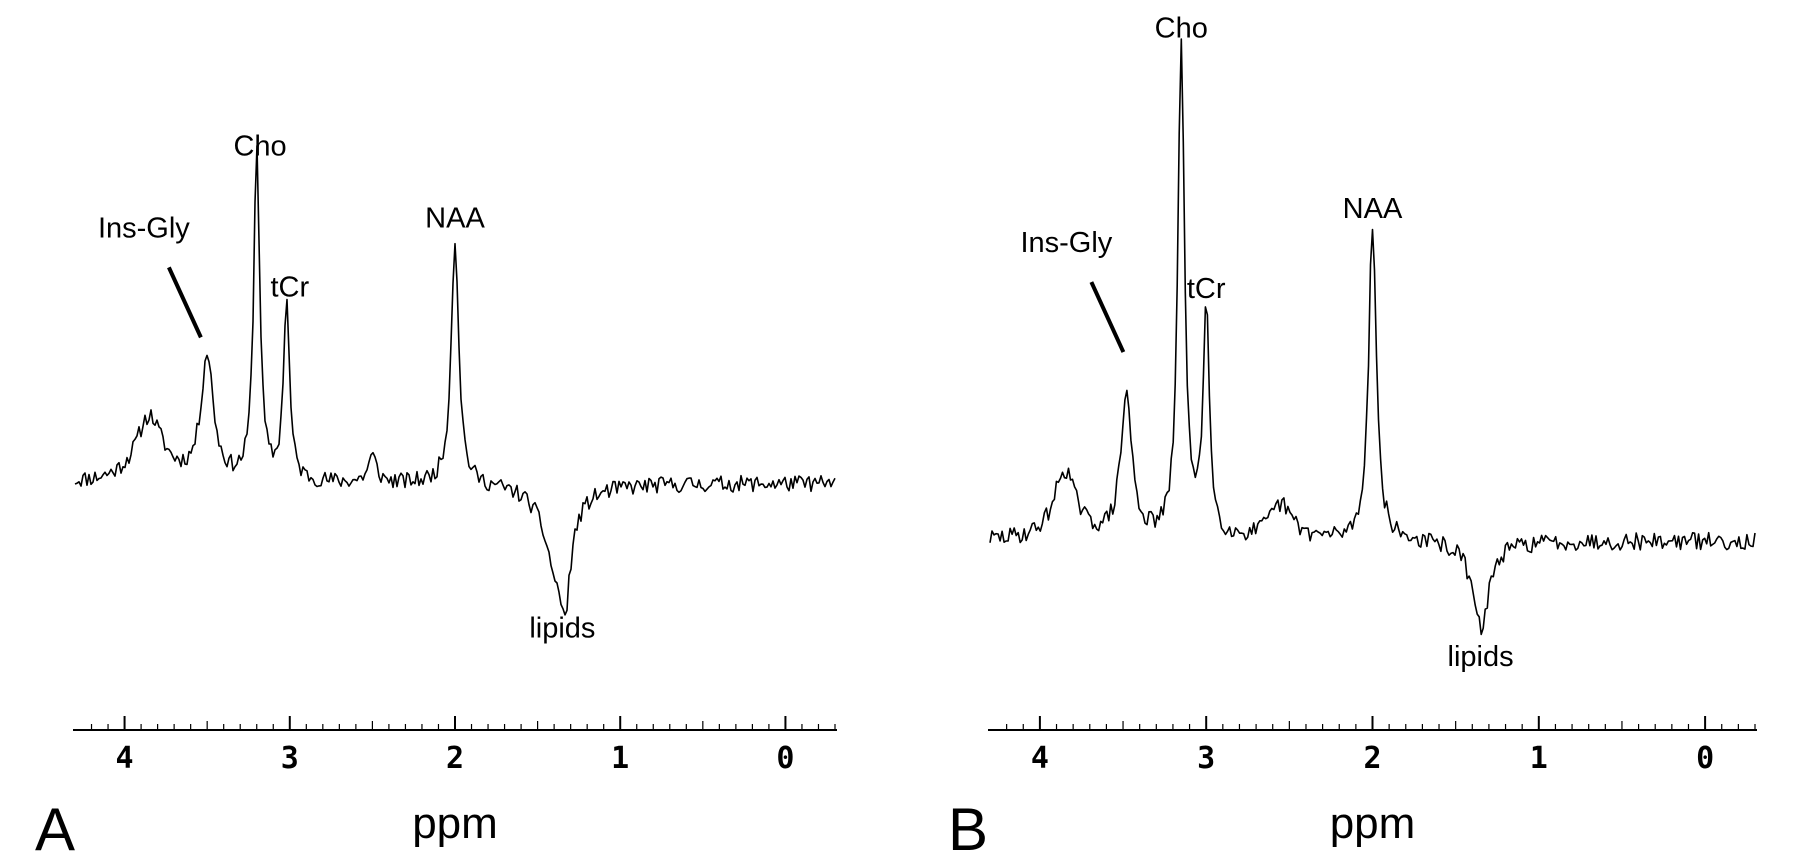 The image size is (1800, 865). Describe the element at coordinates (968, 829) in the screenshot. I see `panel-letter: B` at that location.